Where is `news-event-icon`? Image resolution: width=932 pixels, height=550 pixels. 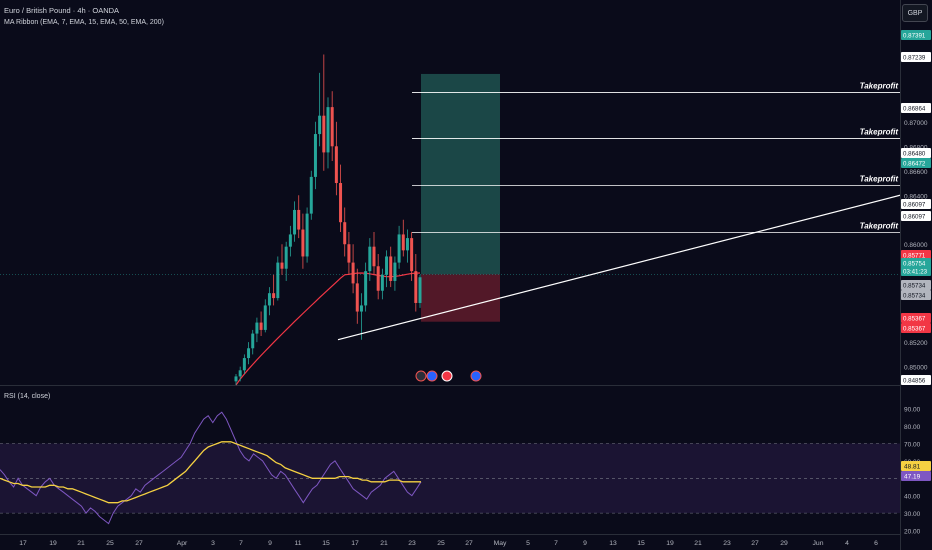 news-event-icon is located at coordinates (447, 376).